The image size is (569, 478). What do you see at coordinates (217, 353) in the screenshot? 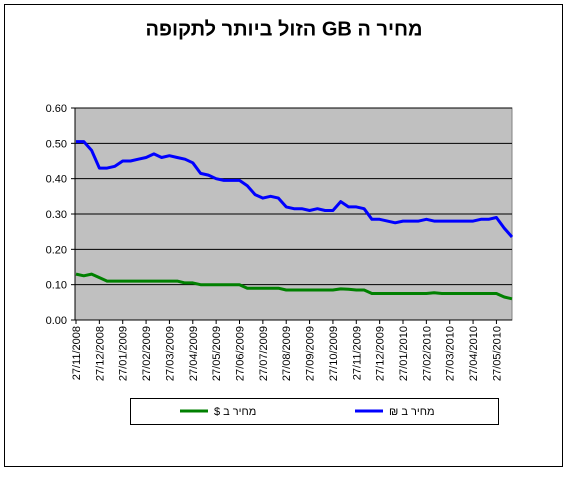
I see `x-tick-label: 27/05/2009` at bounding box center [217, 353].